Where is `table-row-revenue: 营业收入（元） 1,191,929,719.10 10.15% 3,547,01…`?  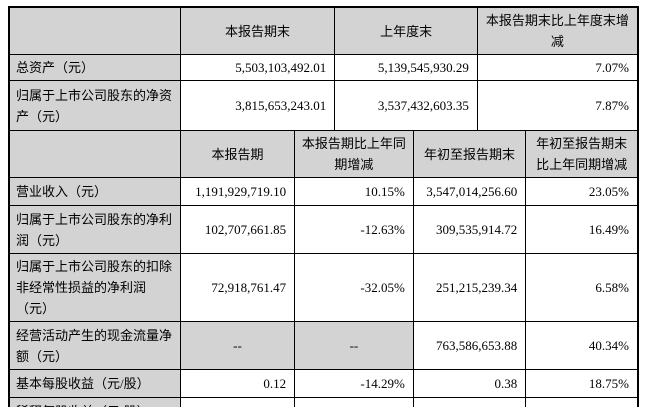 table-row-revenue: 营业收入（元） 1,191,929,719.10 10.15% 3,547,01… is located at coordinates (323, 191).